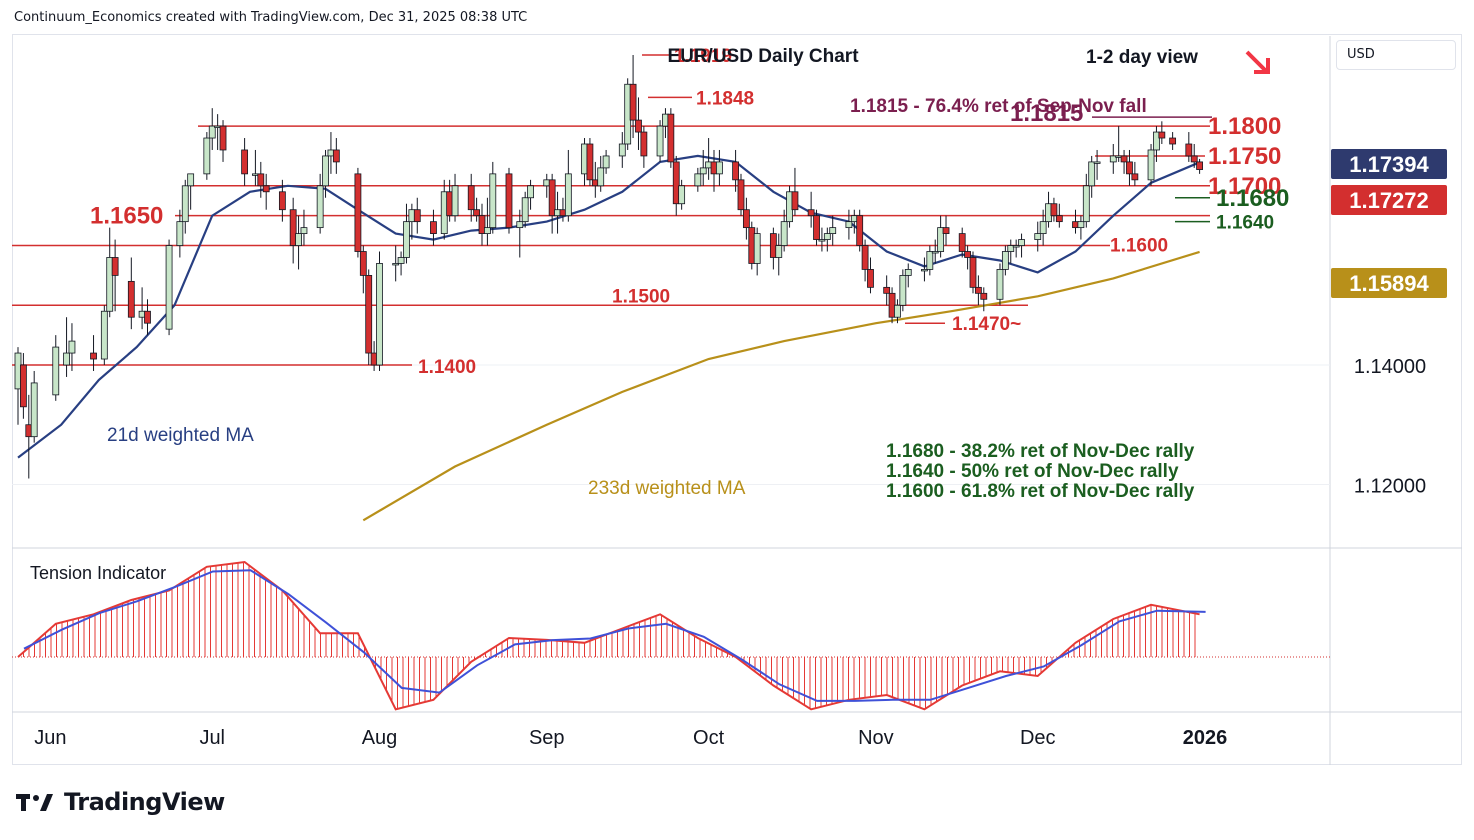 This screenshot has width=1474, height=840. What do you see at coordinates (986, 324) in the screenshot?
I see `label-1470: 1.1470~` at bounding box center [986, 324].